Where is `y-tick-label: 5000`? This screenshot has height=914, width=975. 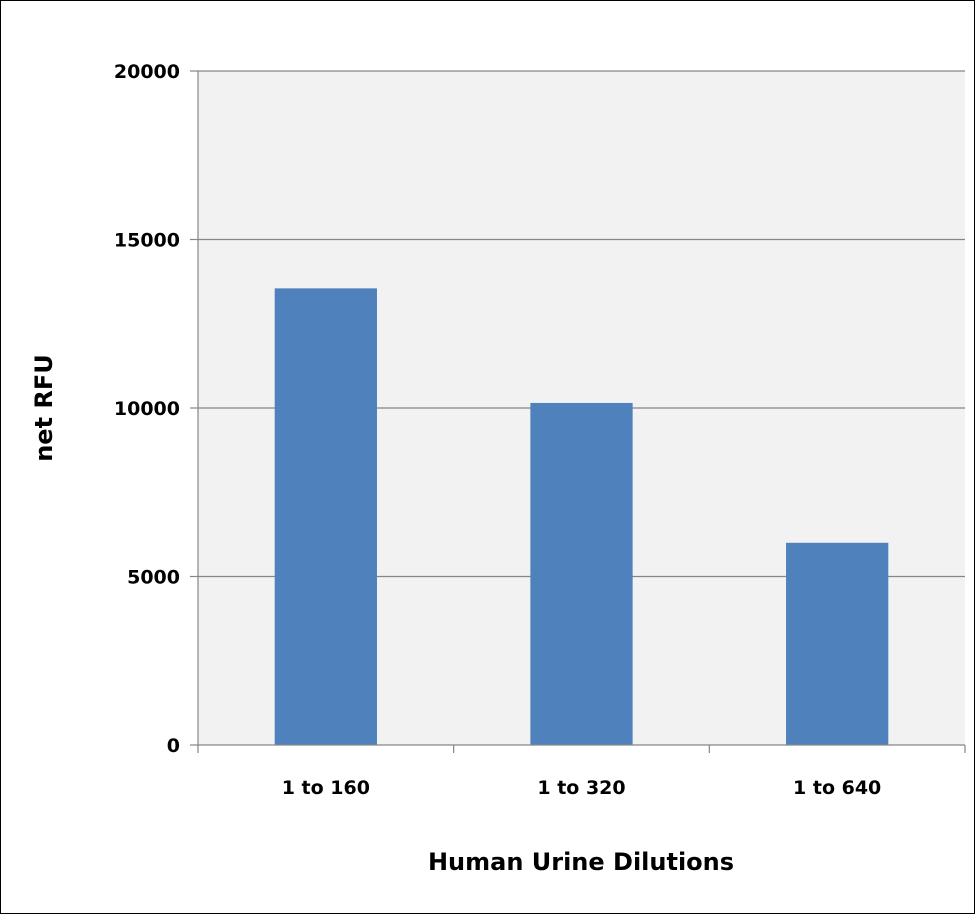
y-tick-label: 5000 is located at coordinates (153, 578).